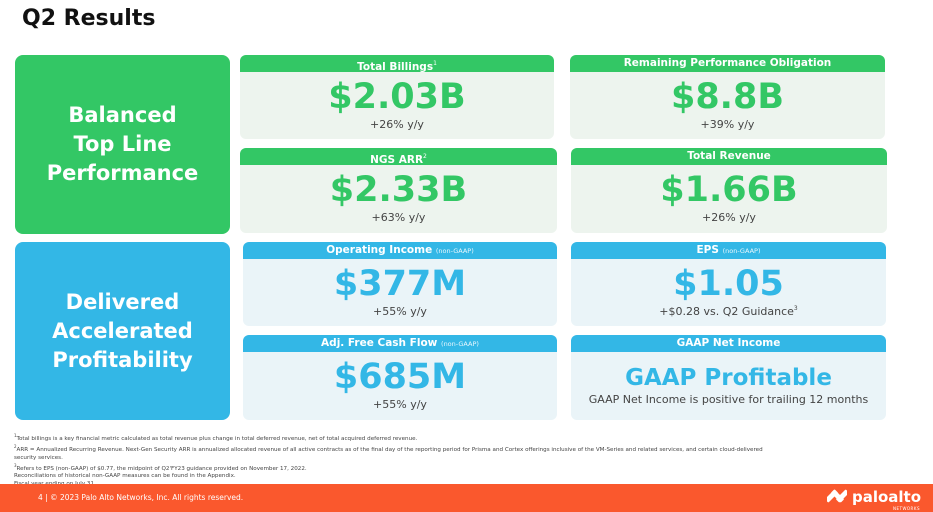 The height and width of the screenshot is (512, 933). I want to click on card-header-label: NGS ARR, so click(397, 160).